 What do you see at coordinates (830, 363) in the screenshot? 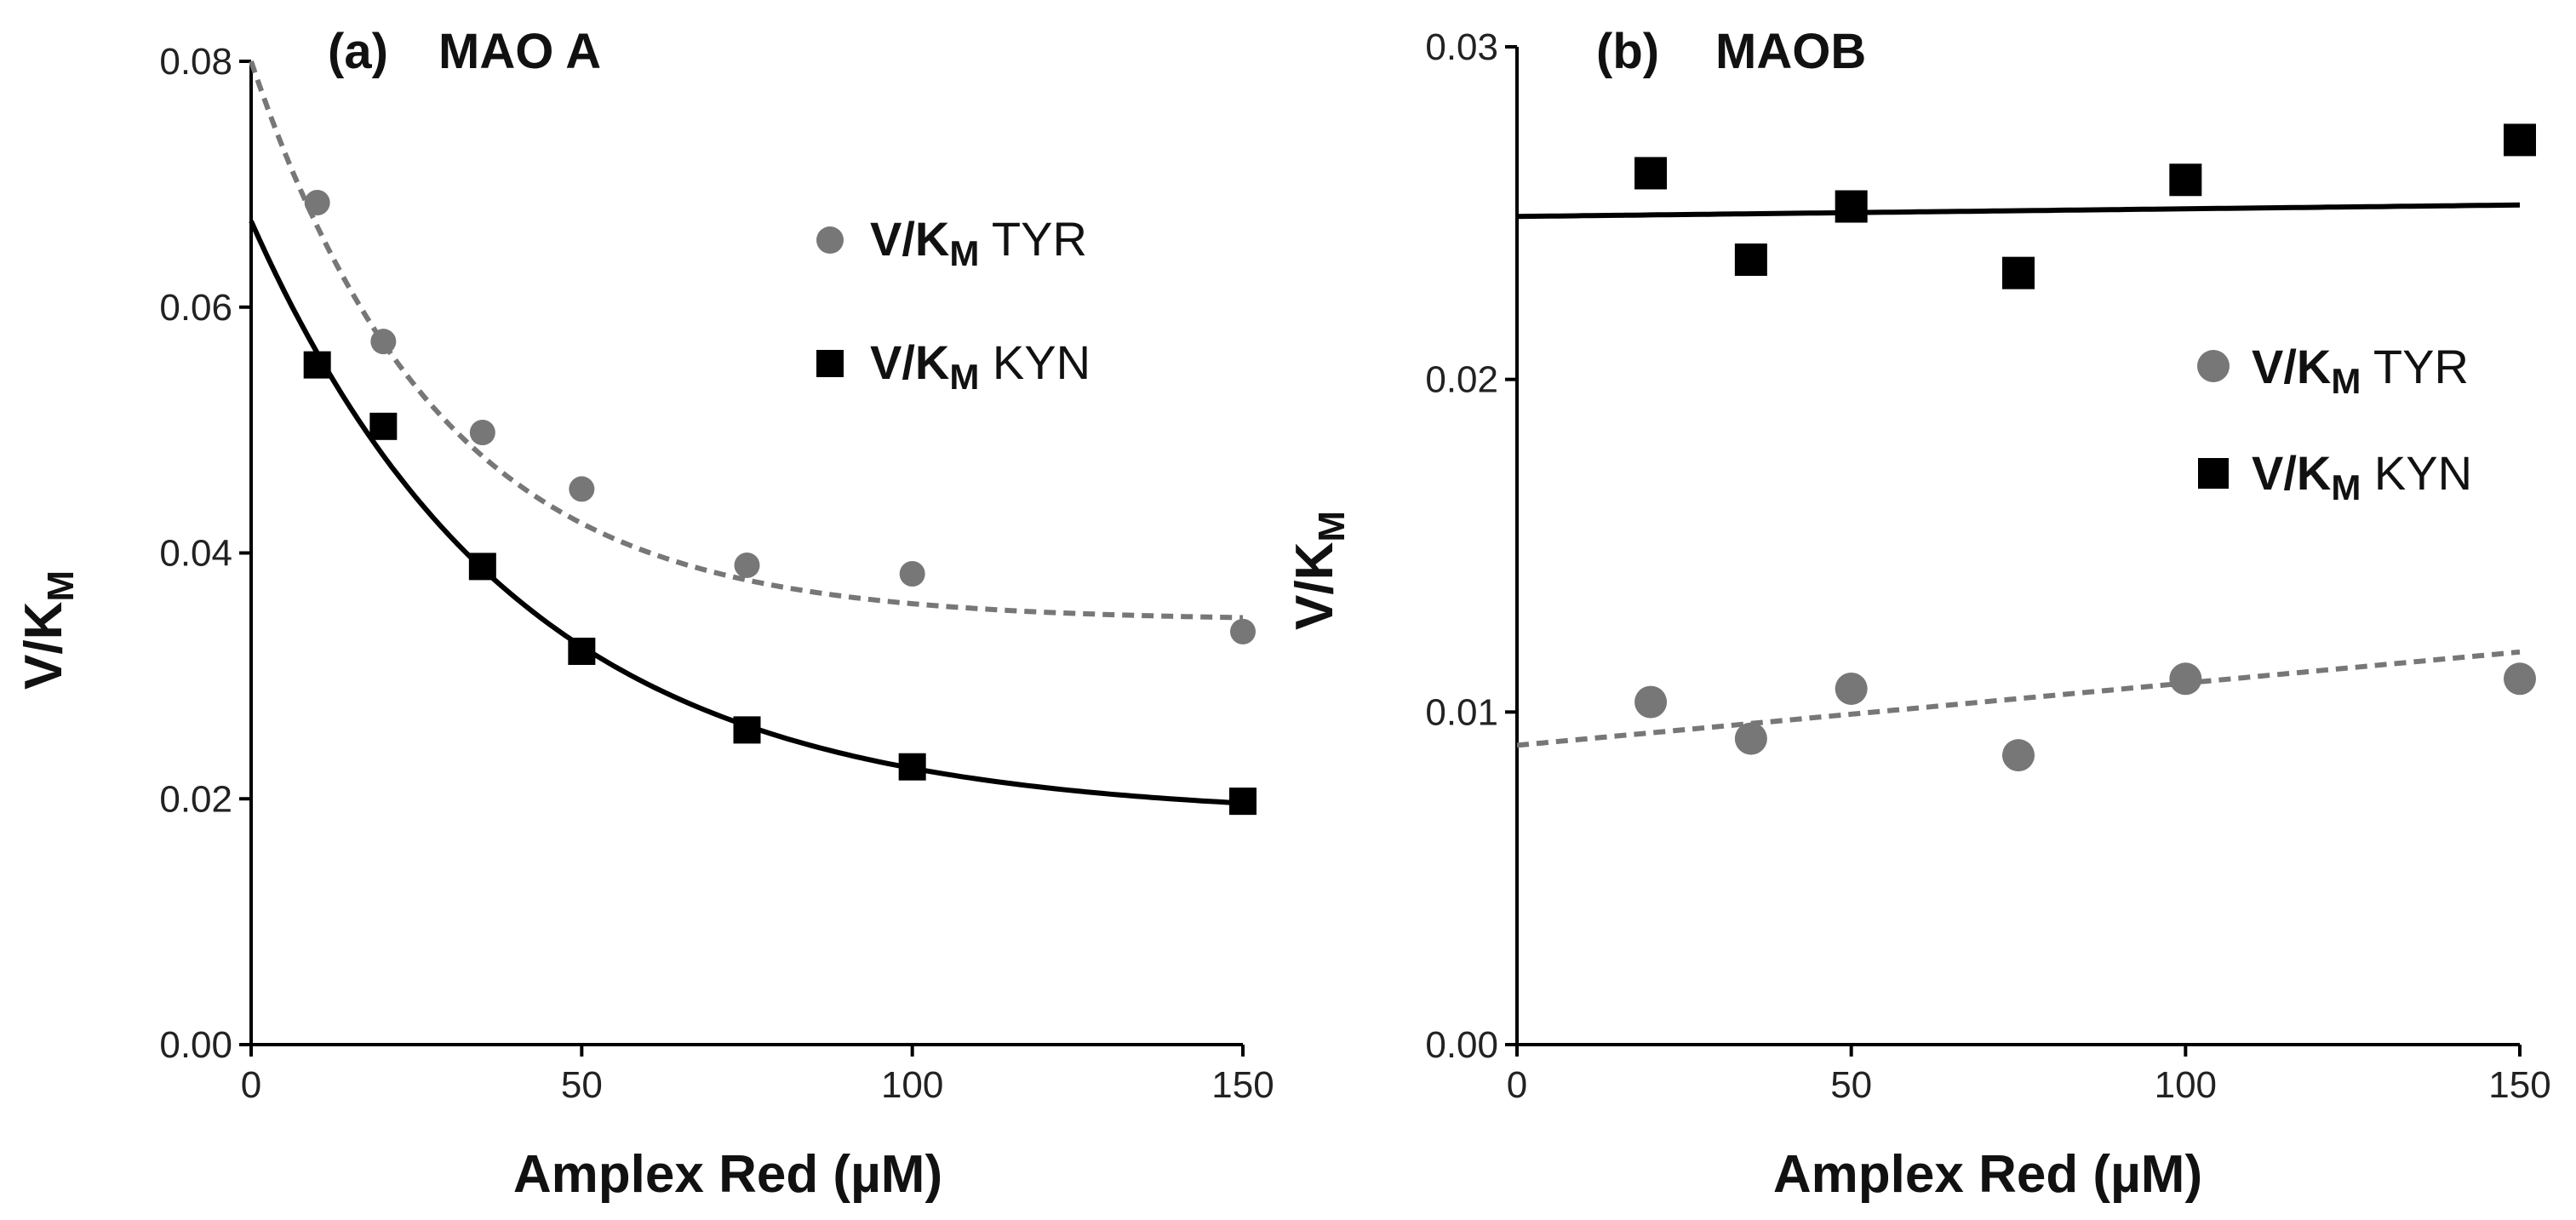
I see `panel-a-legend-marker-kyn` at bounding box center [830, 363].